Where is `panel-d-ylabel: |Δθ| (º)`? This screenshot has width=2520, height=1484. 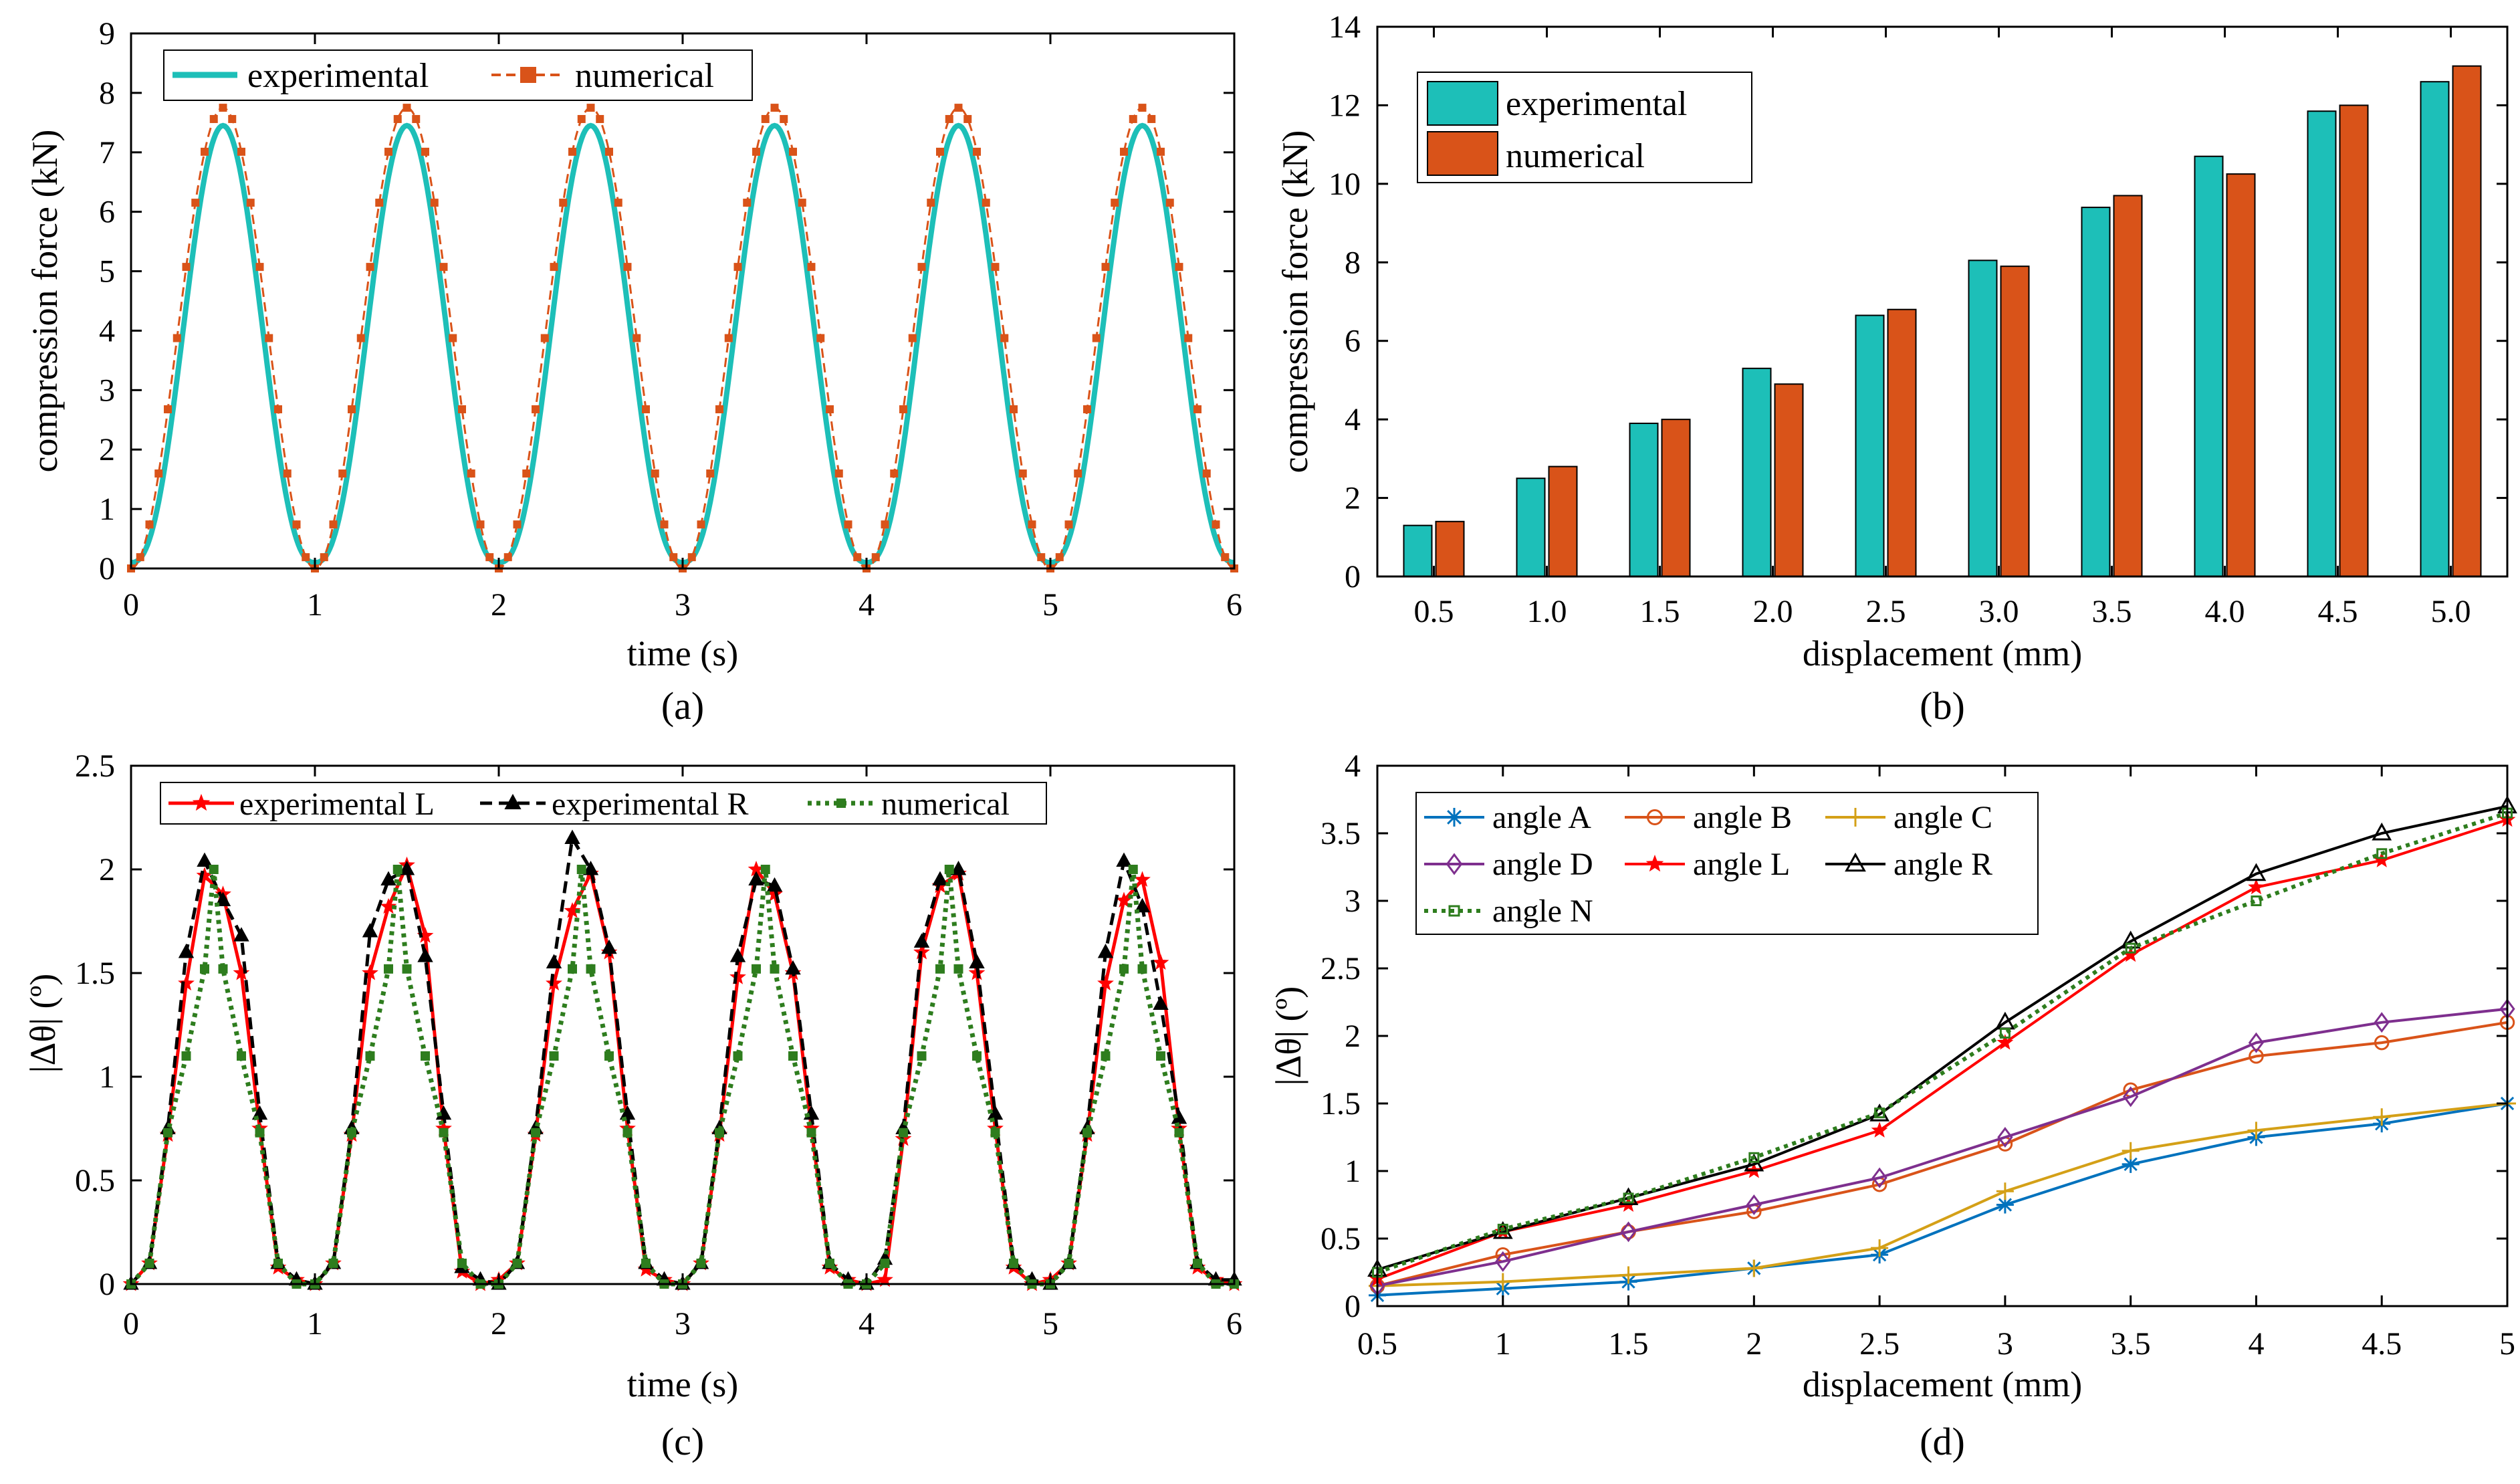 panel-d-ylabel: |Δθ| (º) is located at coordinates (1288, 1035).